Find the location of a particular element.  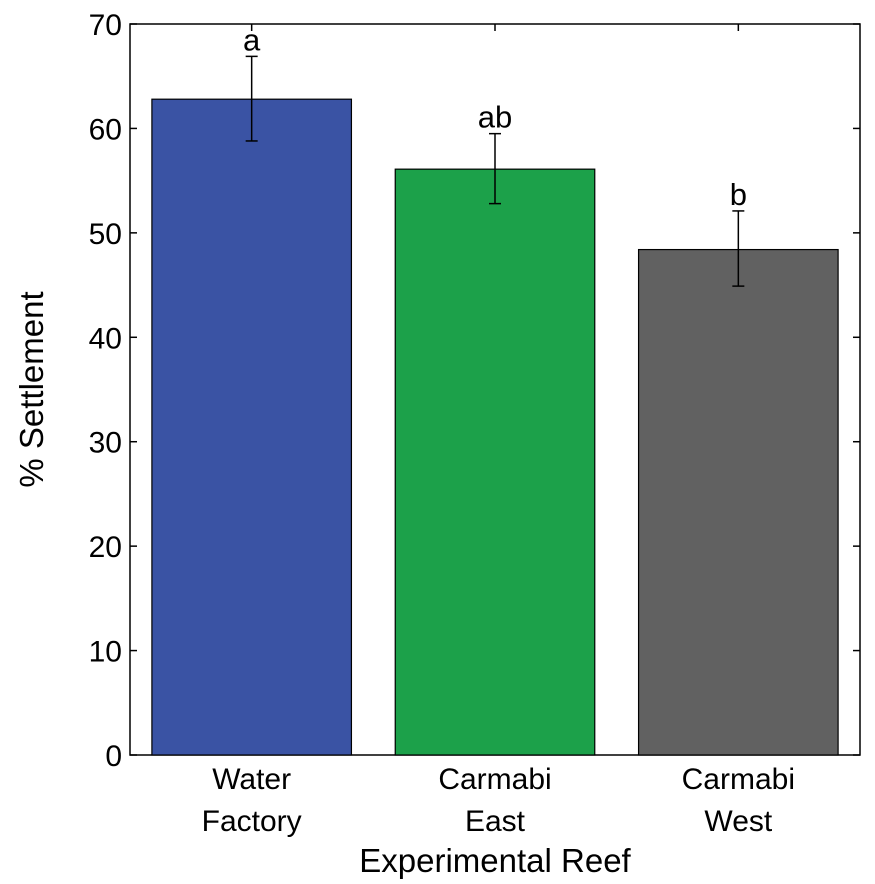

y-tick-label: 40 is located at coordinates (105, 338).